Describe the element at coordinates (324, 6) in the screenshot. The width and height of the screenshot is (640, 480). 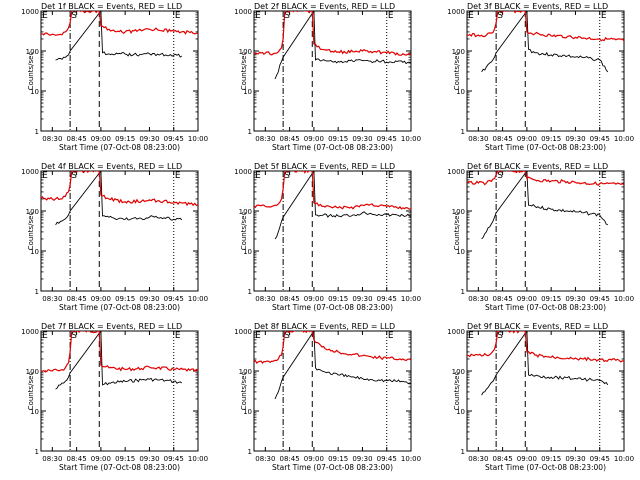
I see `chart-title: Det 2f BLACK = Events, RED = LLD` at that location.